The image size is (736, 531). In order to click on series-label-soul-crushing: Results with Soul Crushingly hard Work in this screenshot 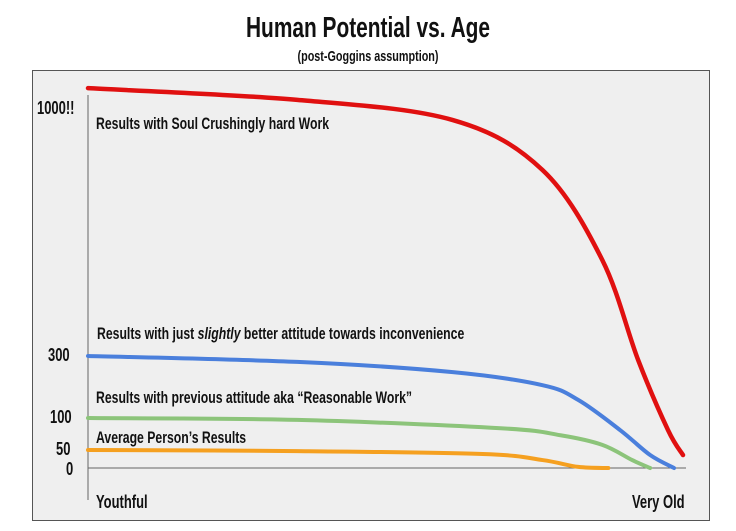, I will do `click(212, 124)`.